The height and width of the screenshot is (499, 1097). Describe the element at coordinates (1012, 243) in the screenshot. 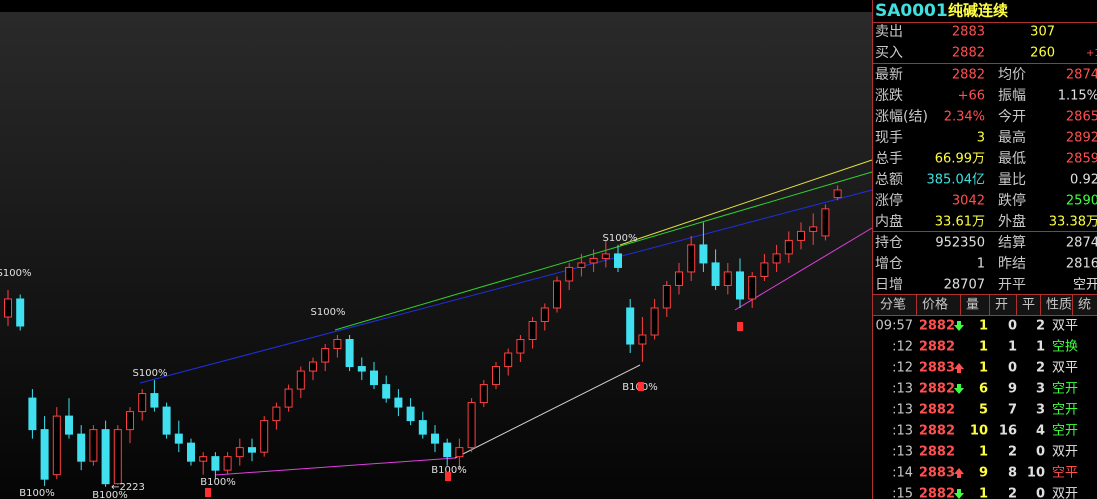

I see `stat-label: 结算` at that location.